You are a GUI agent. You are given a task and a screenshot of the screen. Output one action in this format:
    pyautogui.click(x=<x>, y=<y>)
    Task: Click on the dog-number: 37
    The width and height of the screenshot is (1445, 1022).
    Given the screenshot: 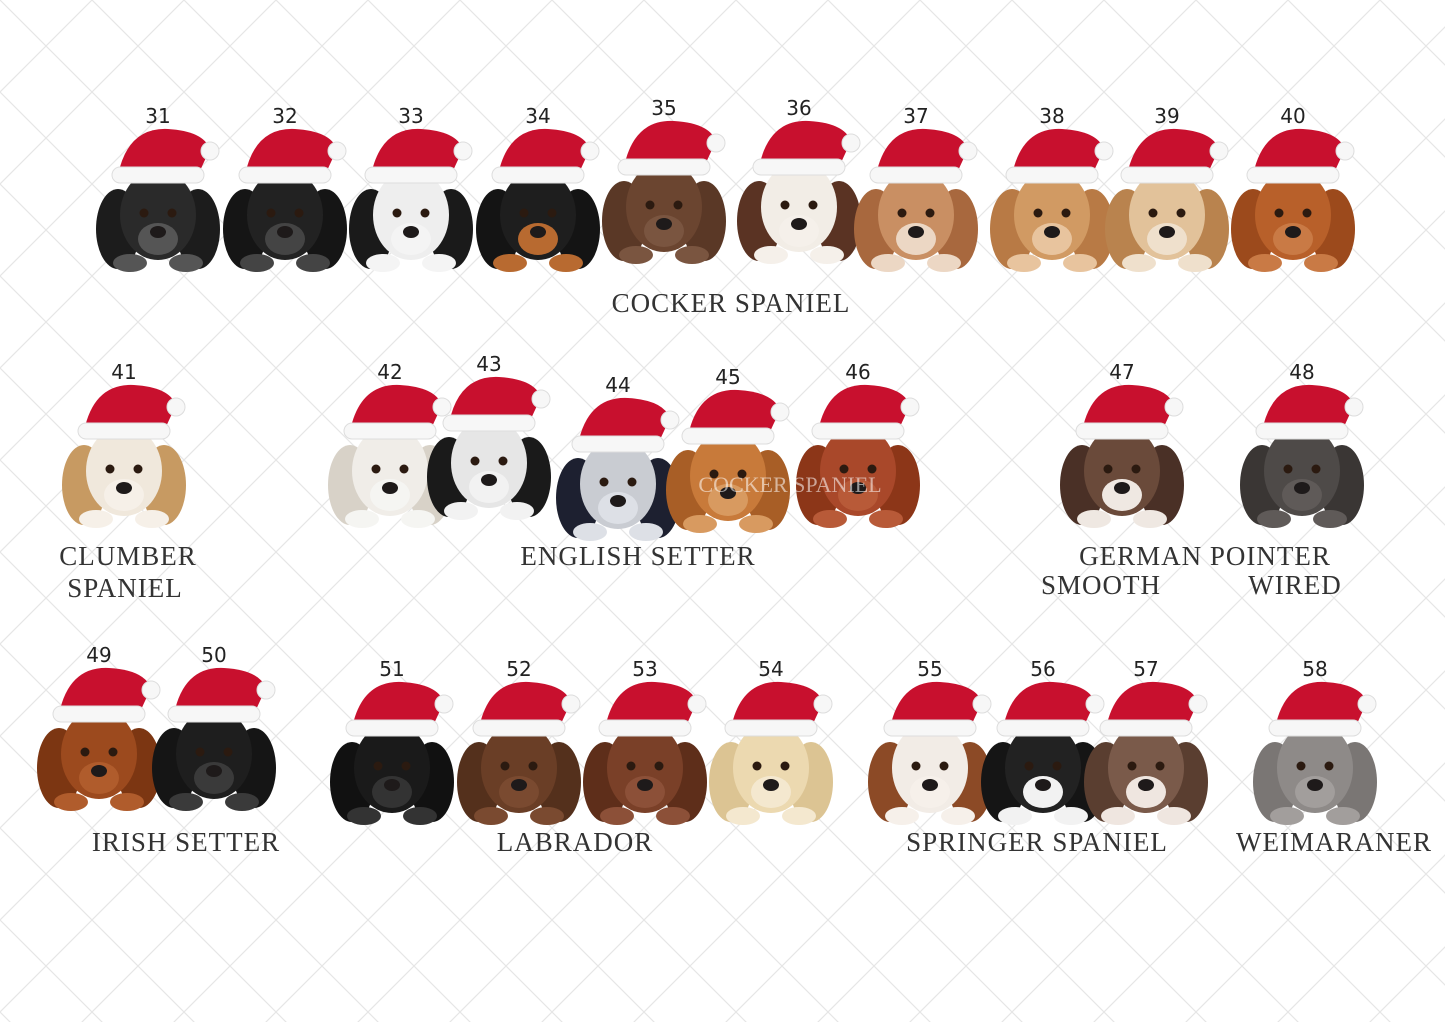 What is the action you would take?
    pyautogui.click(x=915, y=116)
    